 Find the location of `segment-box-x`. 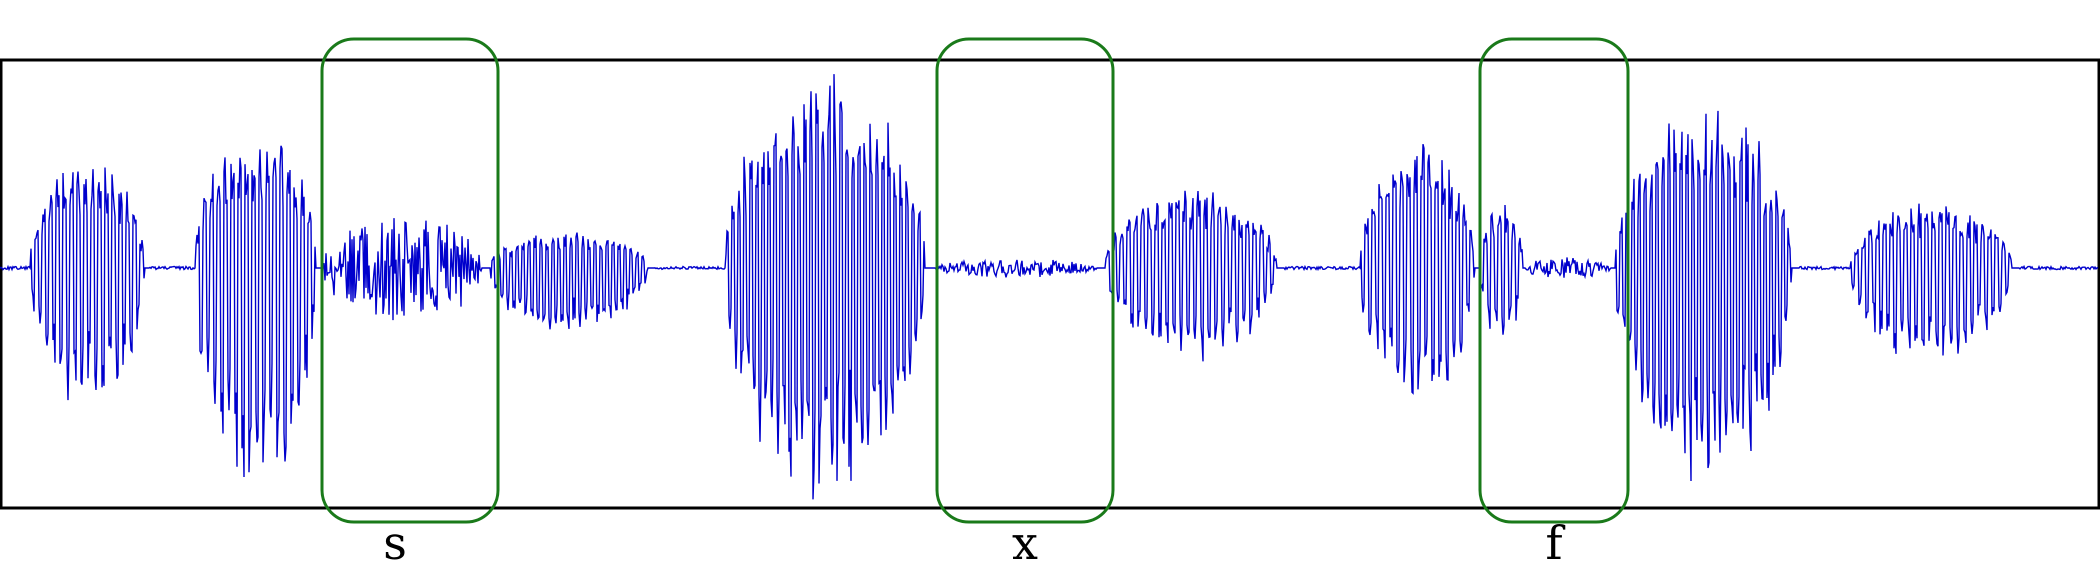

segment-box-x is located at coordinates (1025, 280).